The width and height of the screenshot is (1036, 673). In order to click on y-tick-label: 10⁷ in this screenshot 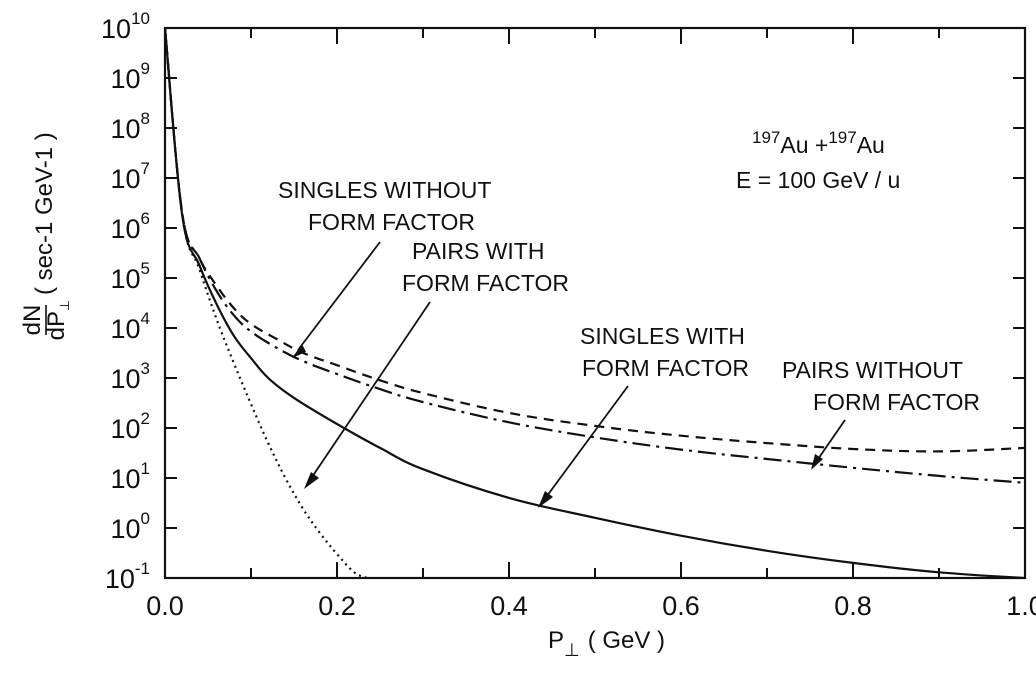, I will do `click(130, 176)`.